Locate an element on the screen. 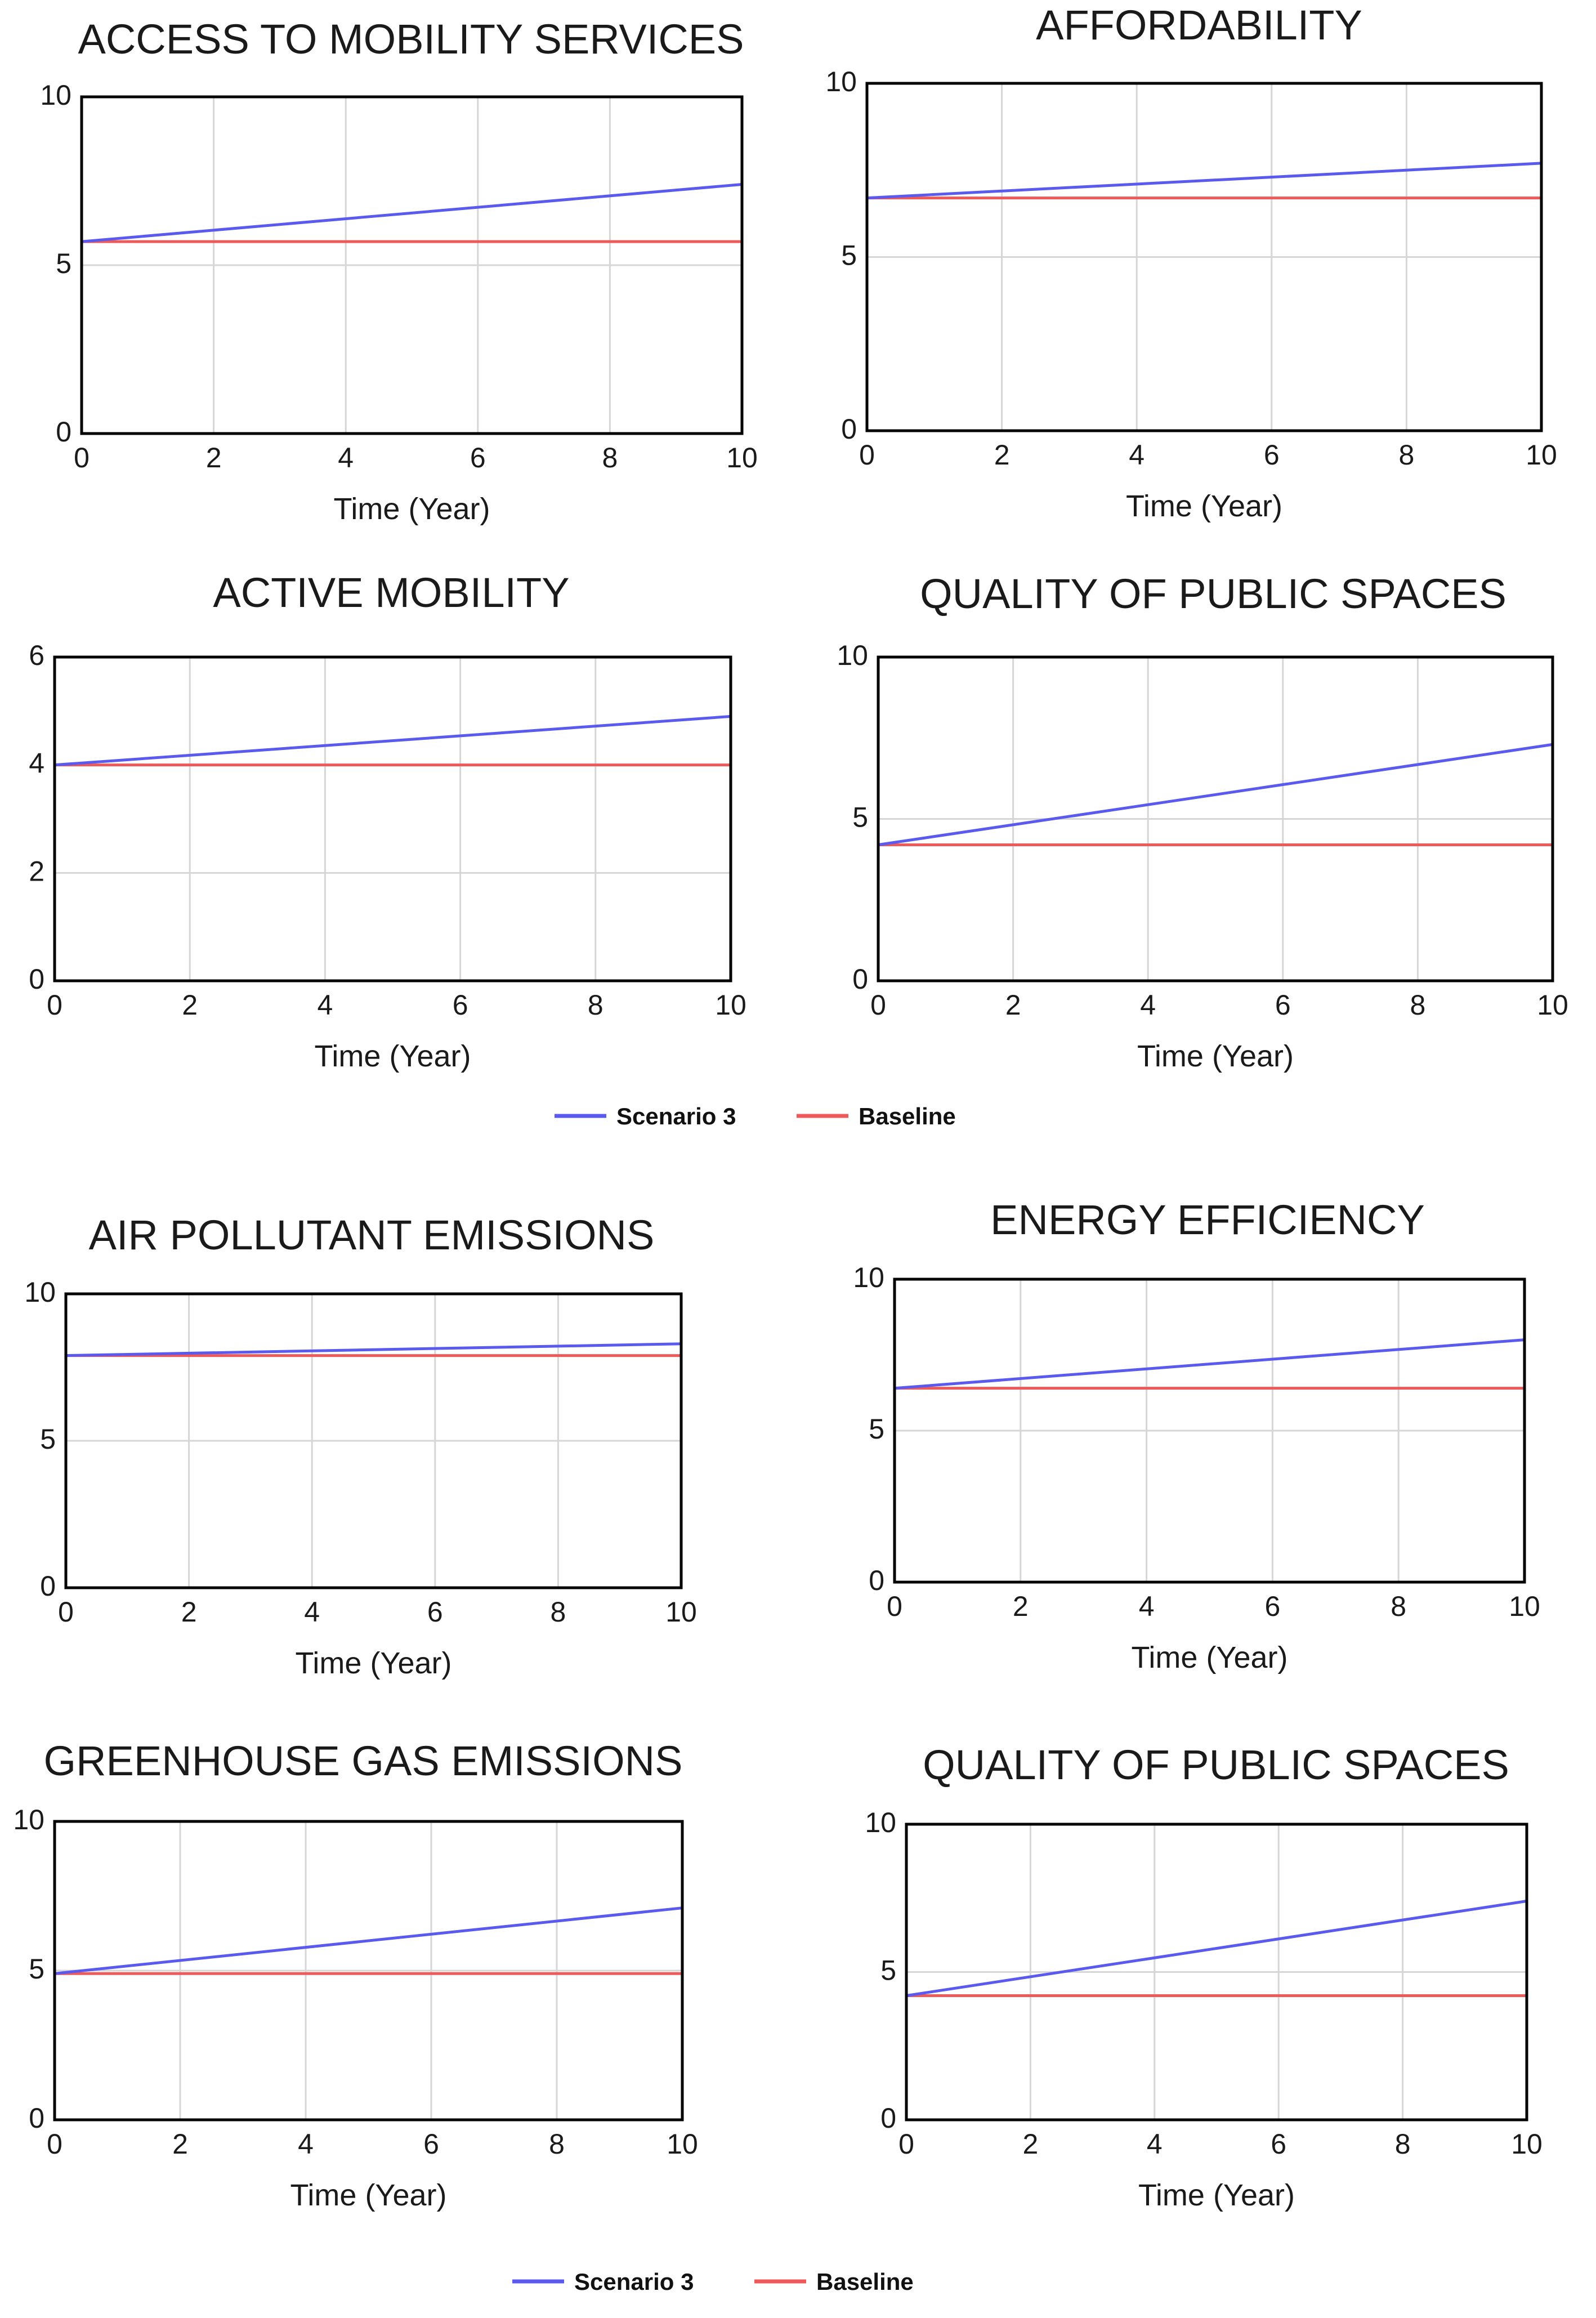  chart-title: AIR POLLUTANT EMISSIONS is located at coordinates (372, 1235).